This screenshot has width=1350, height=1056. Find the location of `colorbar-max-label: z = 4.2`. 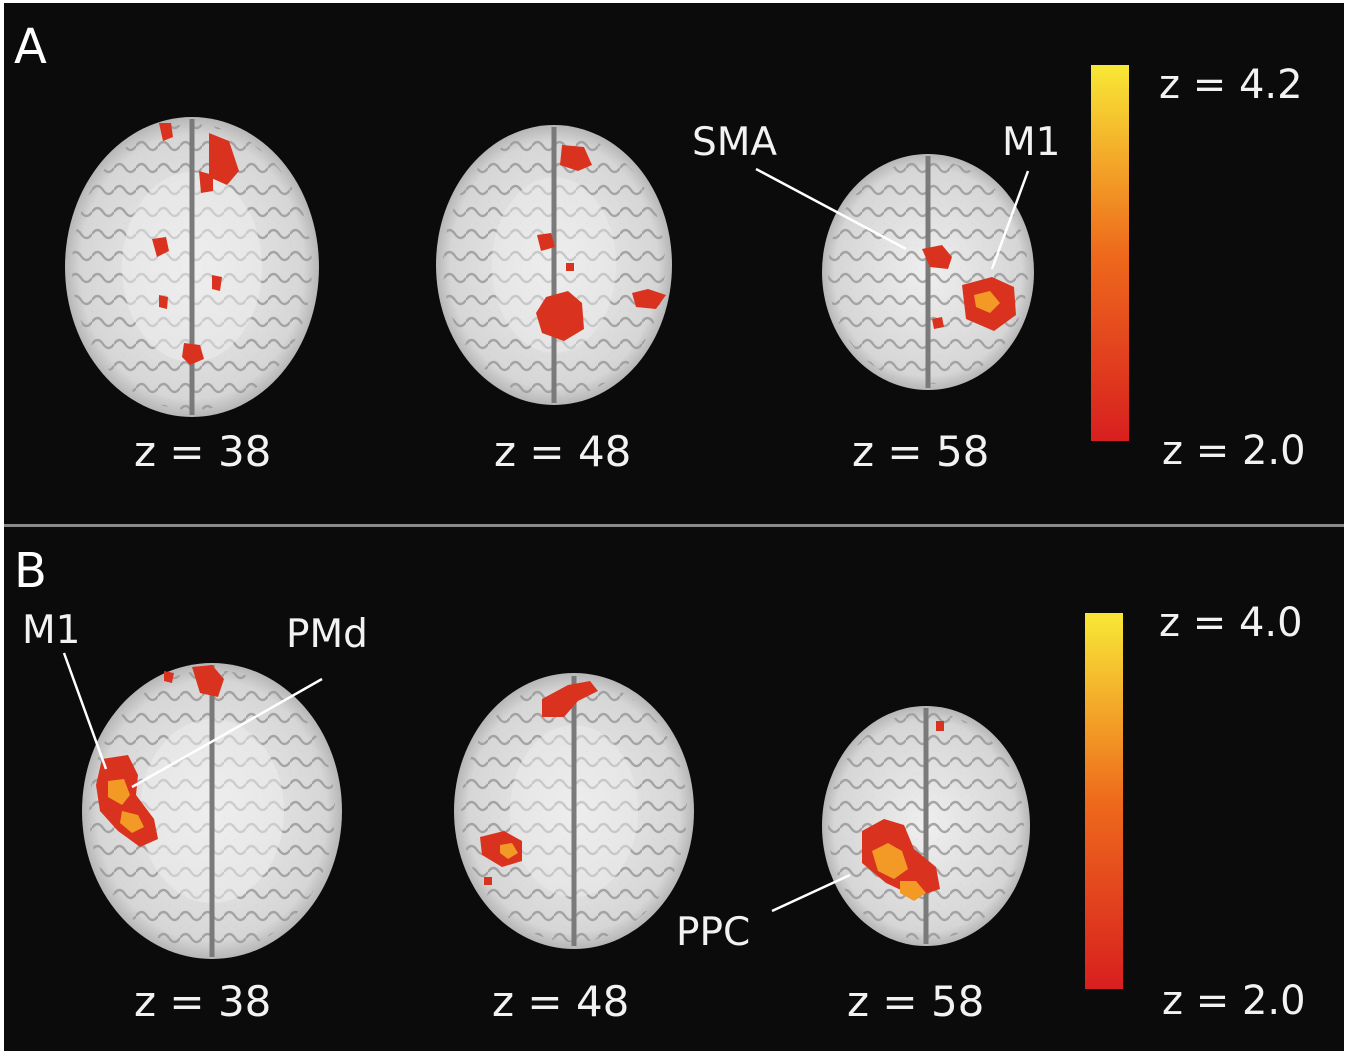

colorbar-max-label: z = 4.2 is located at coordinates (1231, 85).